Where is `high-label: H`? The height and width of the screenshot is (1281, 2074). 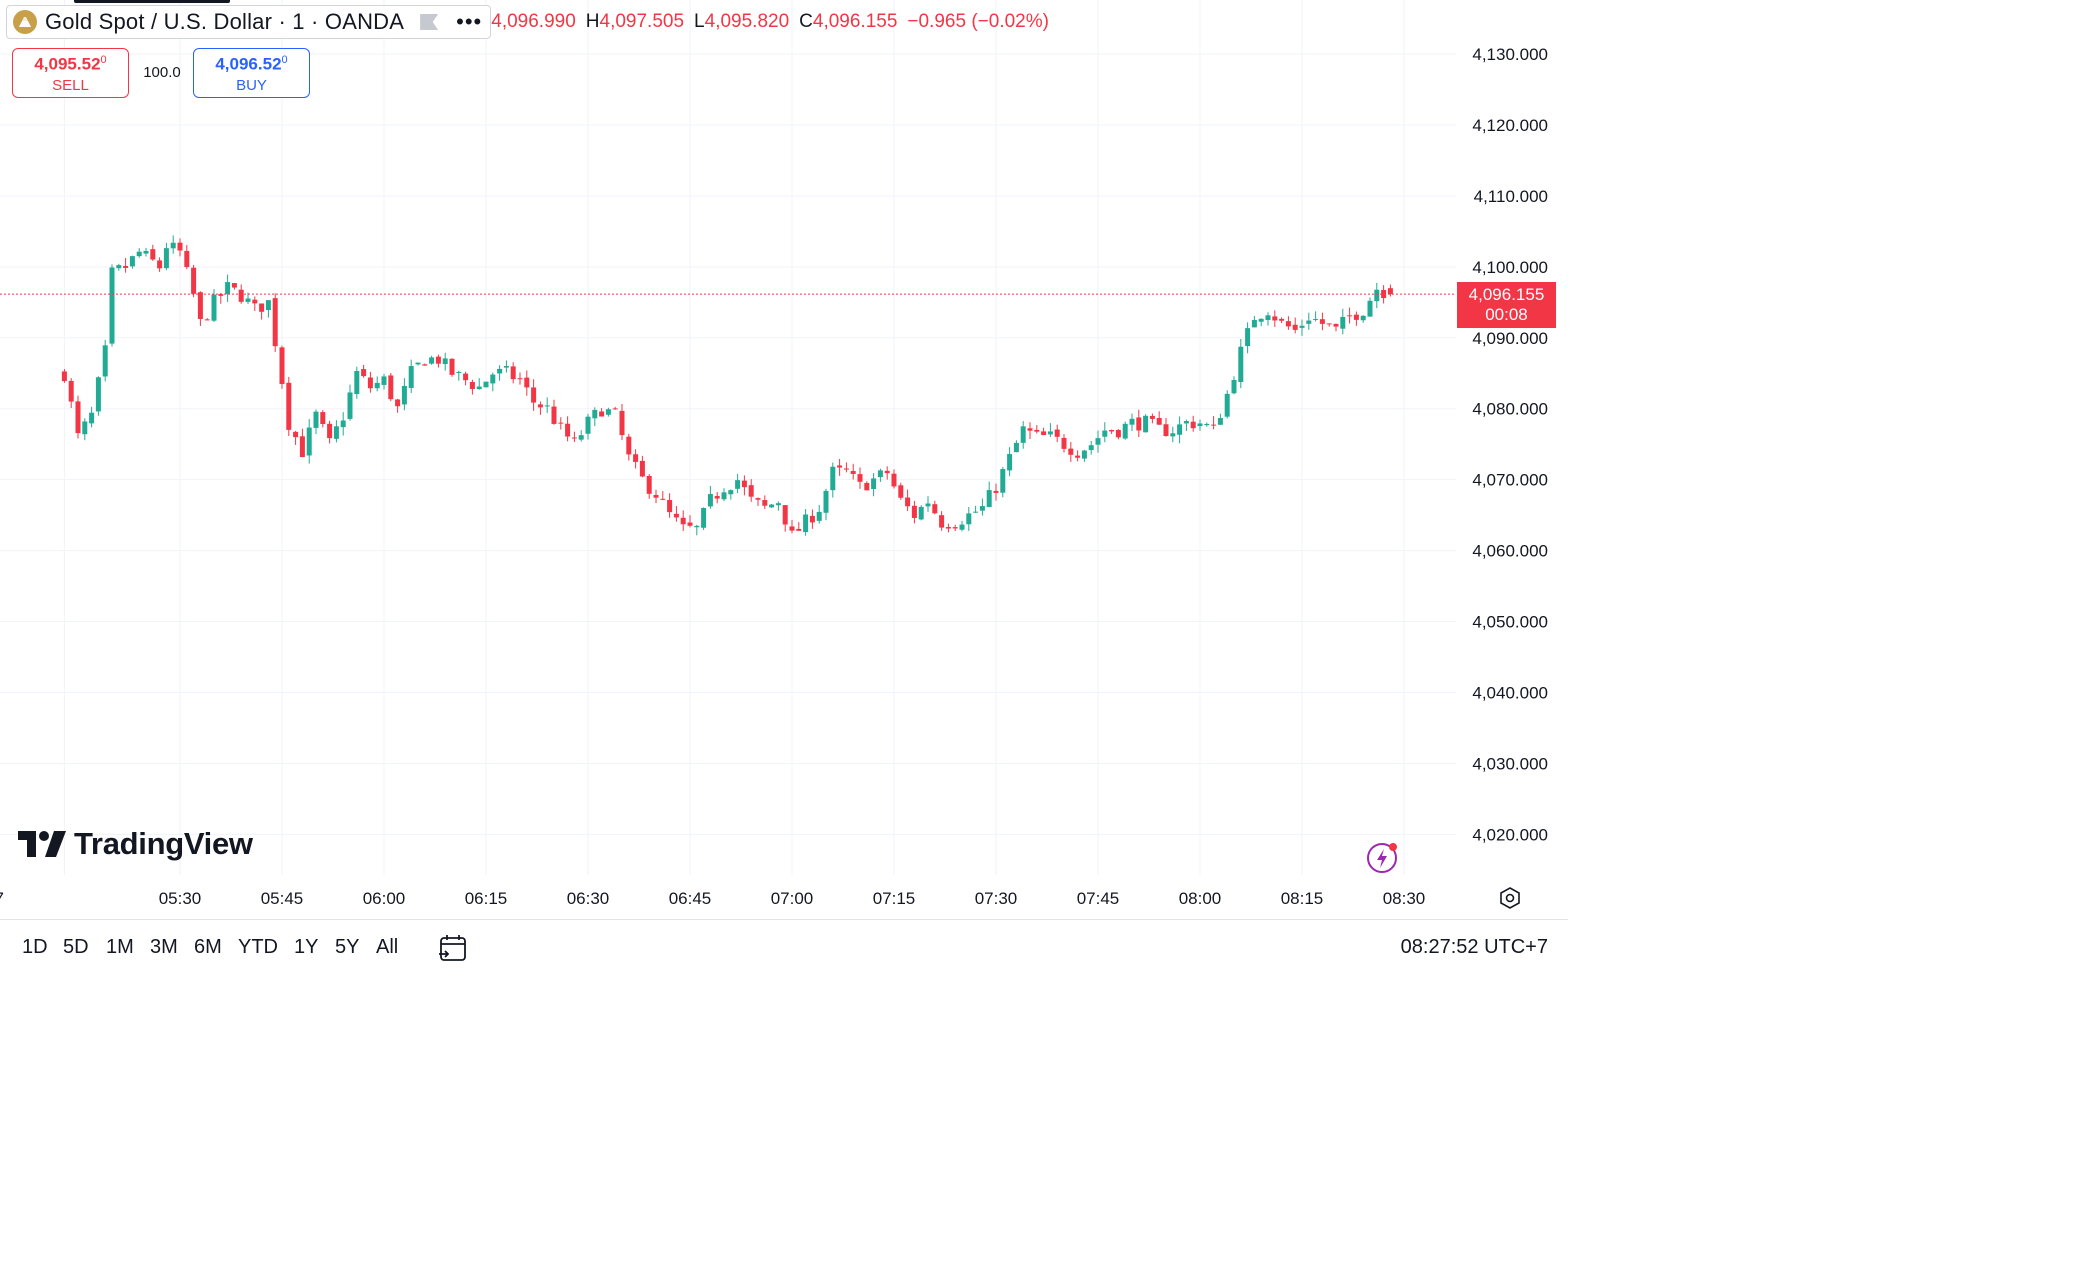
high-label: H is located at coordinates (592, 21).